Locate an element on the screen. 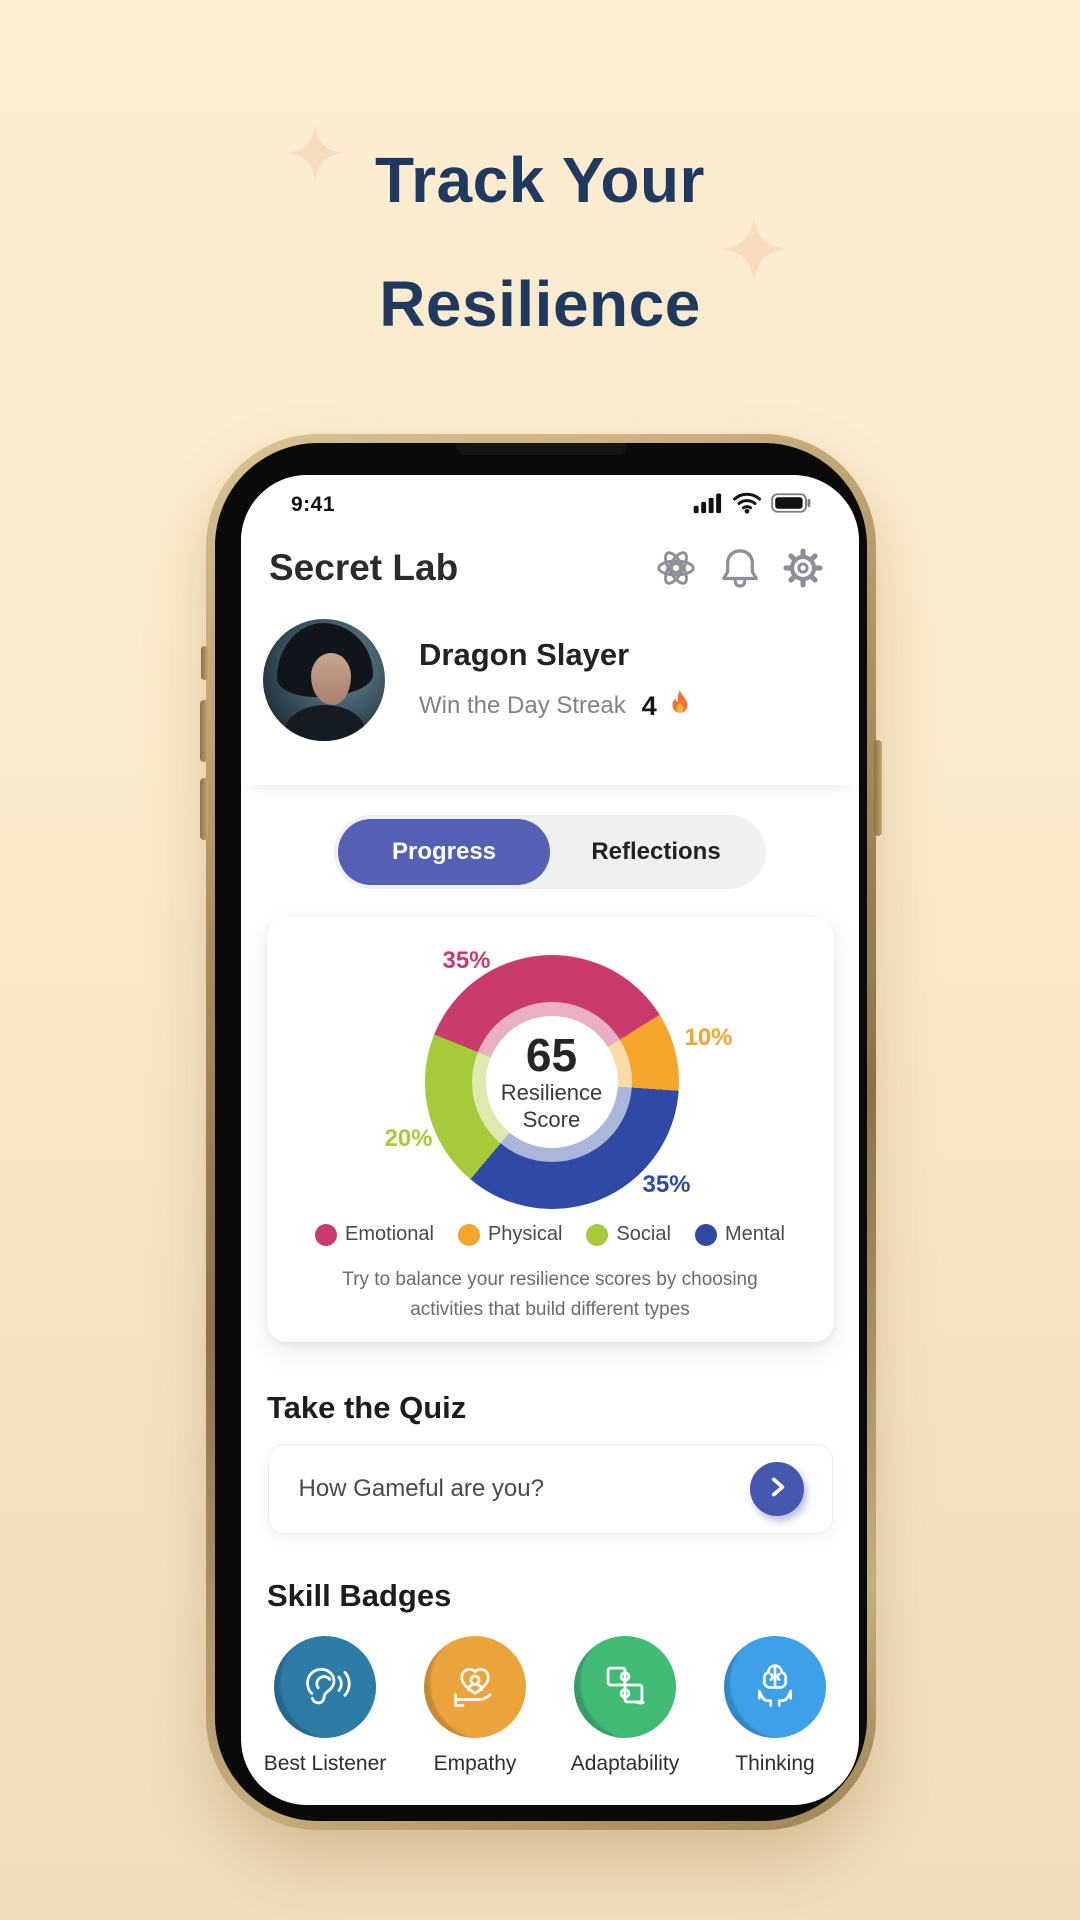  quiz-section-heading: Take the Quiz is located at coordinates (367, 1407).